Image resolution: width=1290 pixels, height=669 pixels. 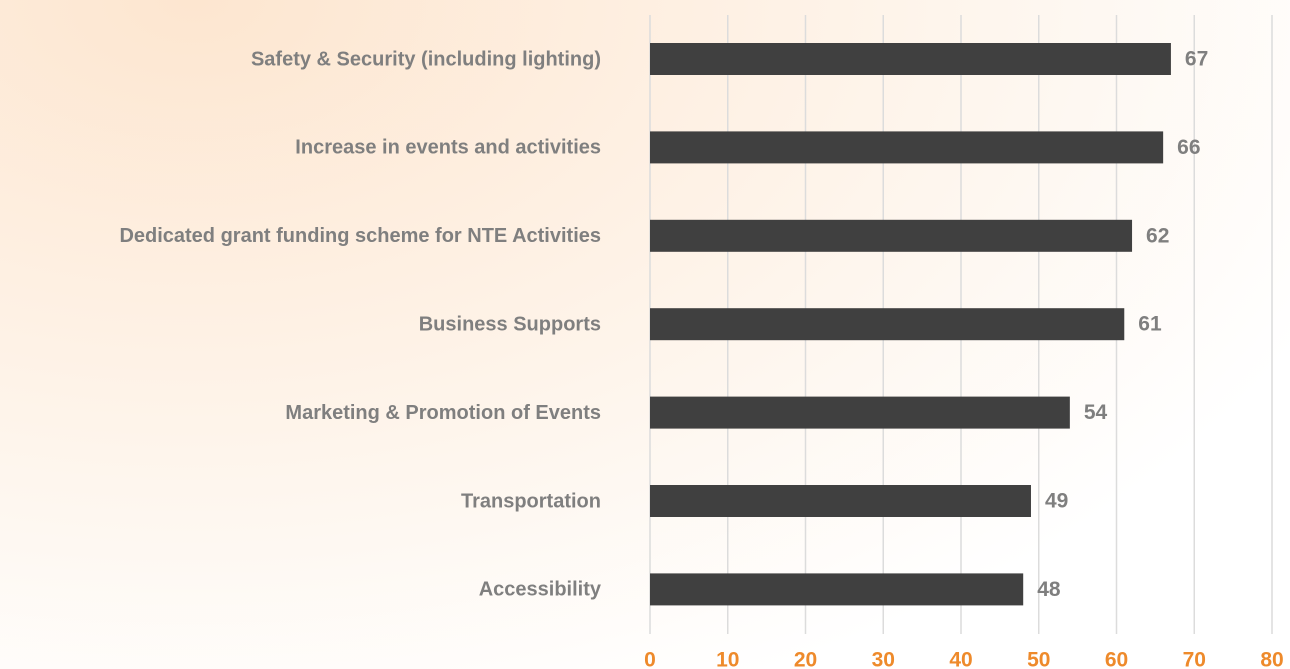 I want to click on y-tick-label: Safety & Security (including lighting), so click(x=426, y=59).